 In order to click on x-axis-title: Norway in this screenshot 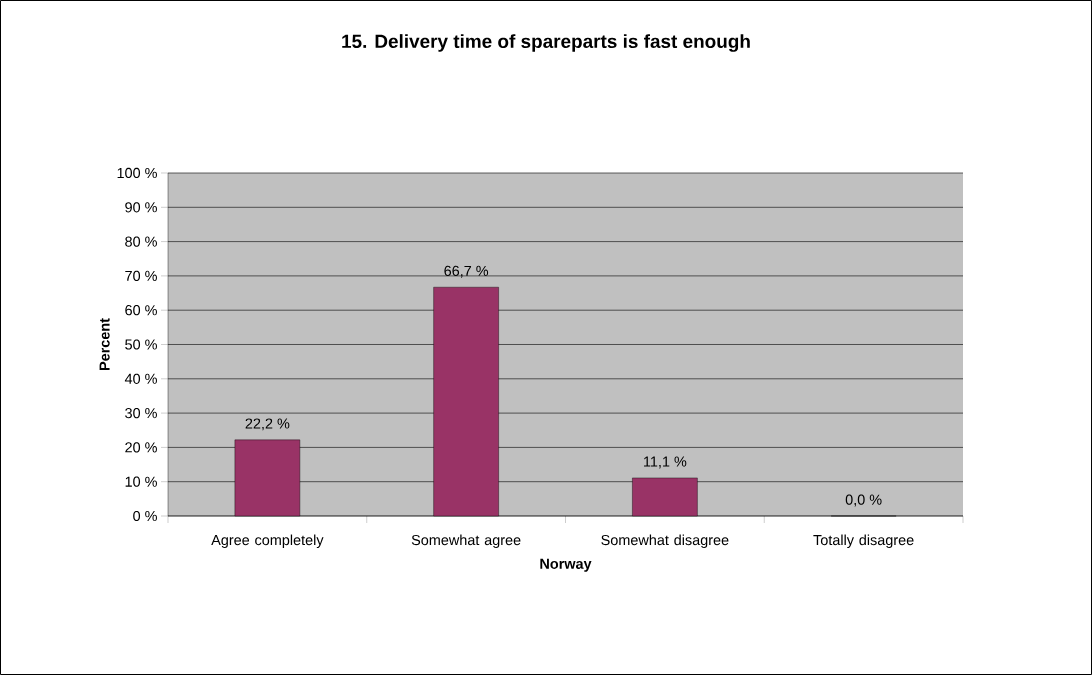, I will do `click(566, 565)`.